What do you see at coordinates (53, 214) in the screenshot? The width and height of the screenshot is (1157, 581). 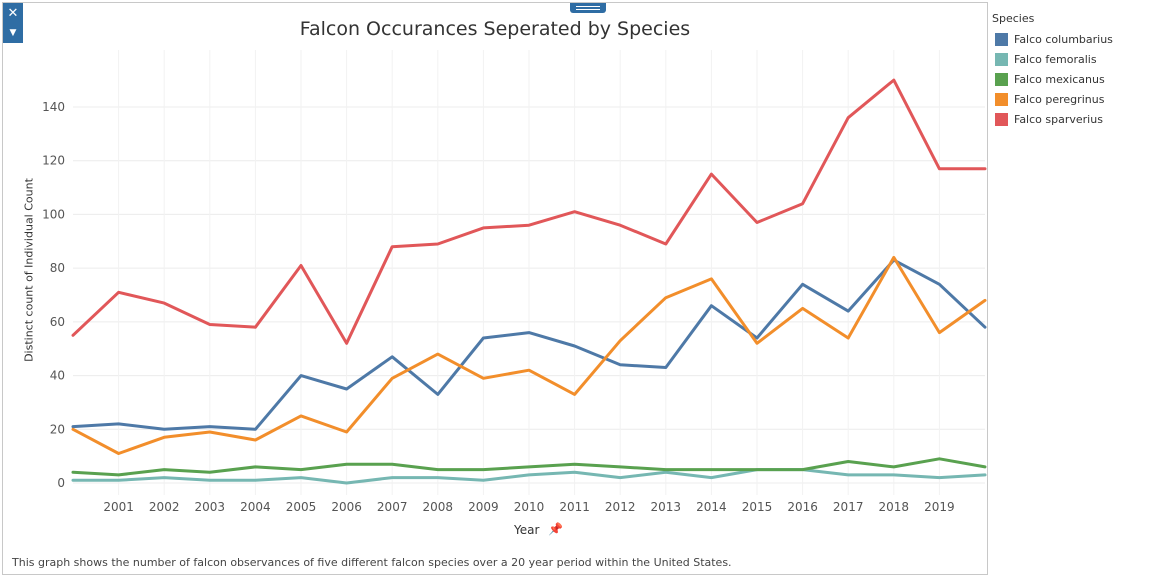 I see `y-tick-label: 100` at bounding box center [53, 214].